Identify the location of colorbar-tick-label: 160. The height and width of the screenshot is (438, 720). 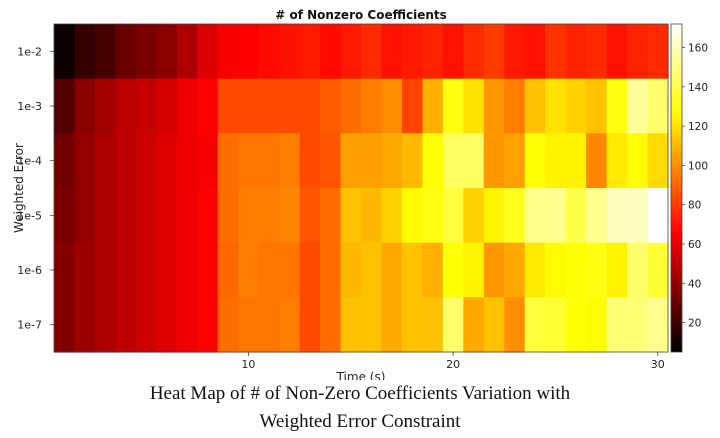
(698, 49).